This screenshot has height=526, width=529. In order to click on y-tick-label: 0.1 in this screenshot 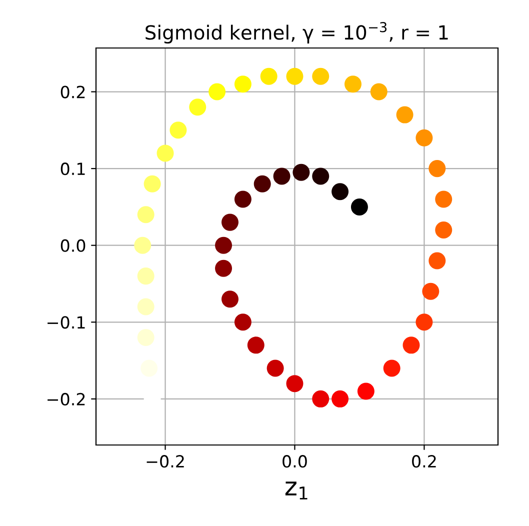, I will do `click(72, 169)`.